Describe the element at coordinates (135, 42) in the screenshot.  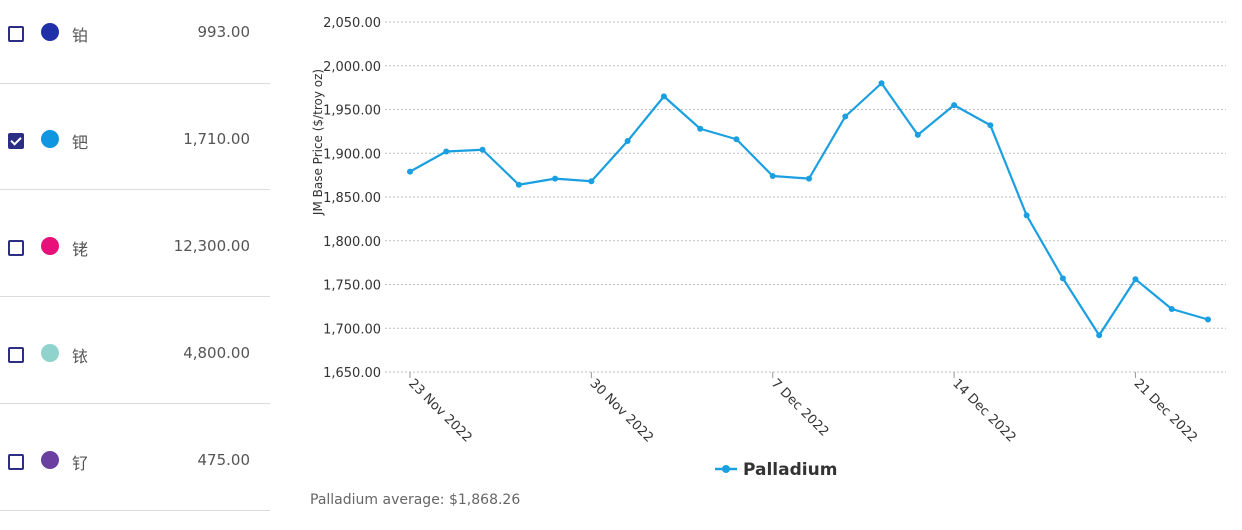
I see `metal-row-platinum: 铂 993.00` at that location.